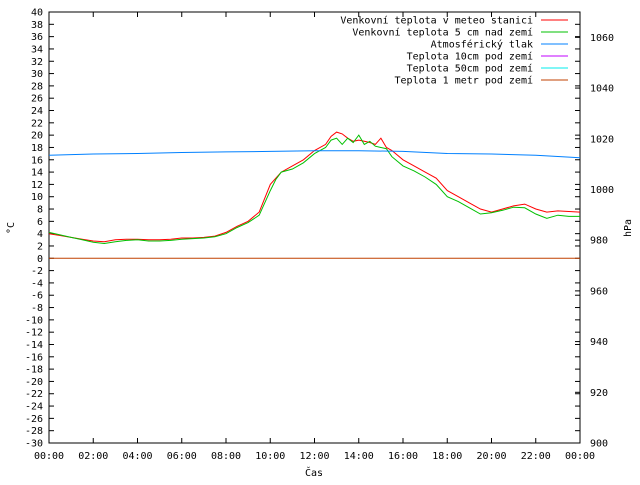  I want to click on y-tick-label: 14, so click(37, 173).